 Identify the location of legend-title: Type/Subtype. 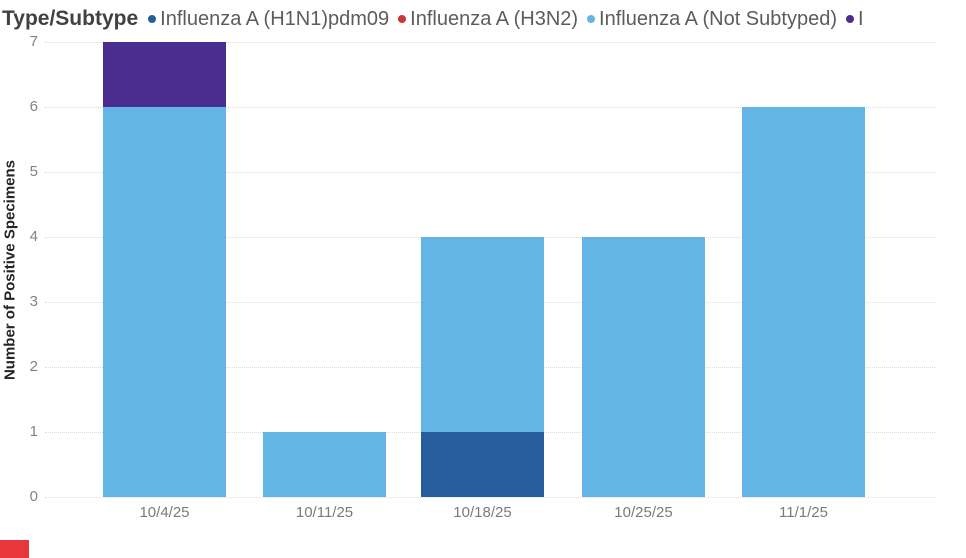
(70, 18).